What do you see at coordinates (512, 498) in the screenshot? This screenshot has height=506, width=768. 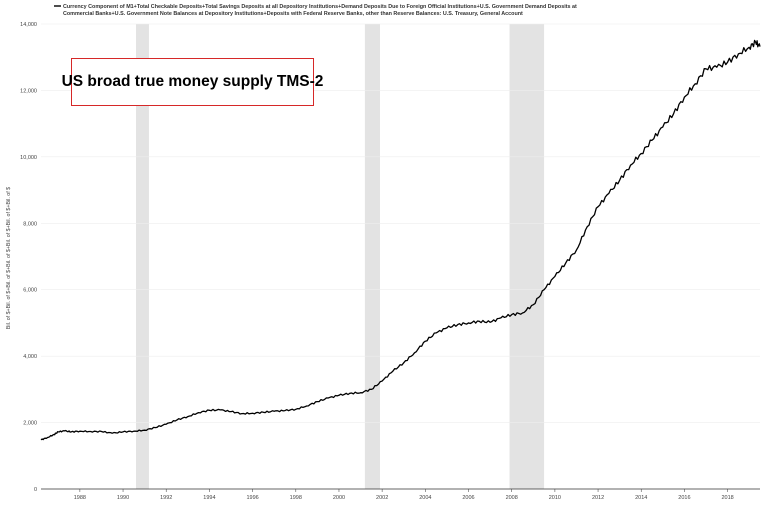 I see `x-tick-label: 2008` at bounding box center [512, 498].